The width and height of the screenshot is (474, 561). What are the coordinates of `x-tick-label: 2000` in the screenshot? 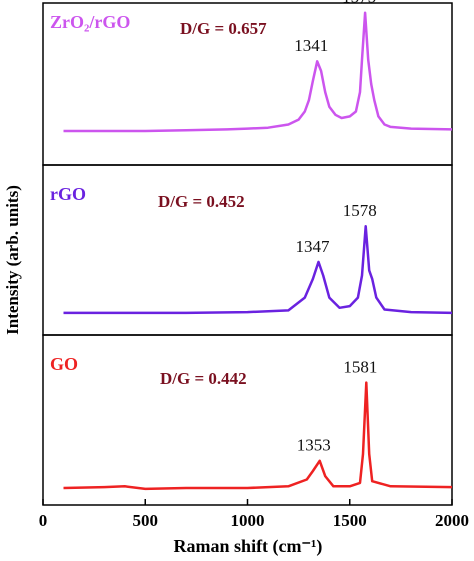 It's located at (452, 520).